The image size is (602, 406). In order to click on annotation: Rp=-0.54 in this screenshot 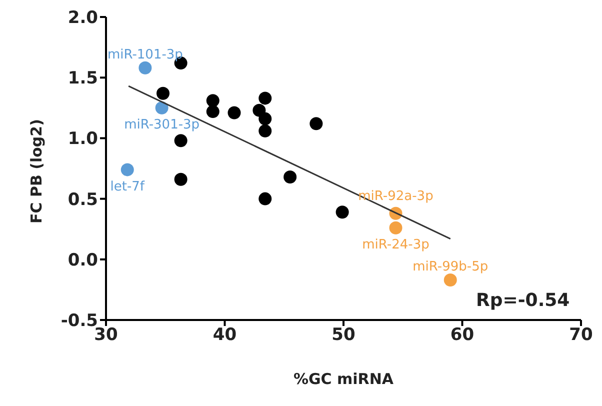, I will do `click(523, 300)`.